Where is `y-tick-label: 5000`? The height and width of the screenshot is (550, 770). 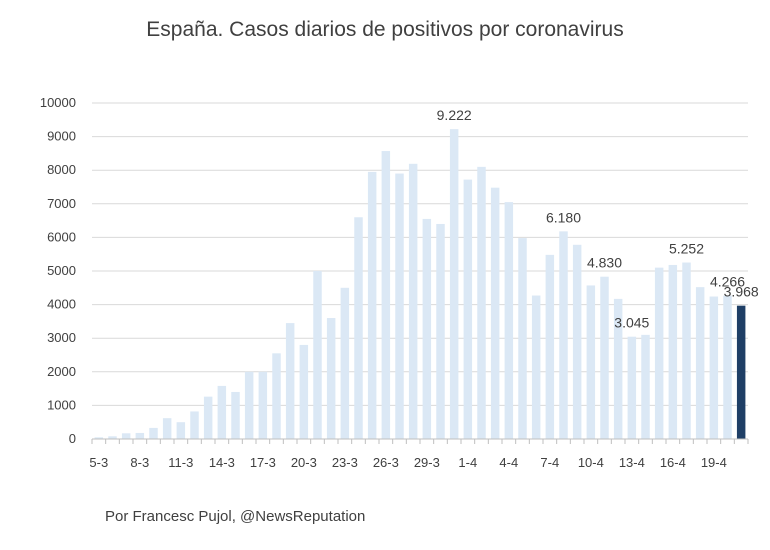 y-tick-label: 5000 is located at coordinates (61, 270).